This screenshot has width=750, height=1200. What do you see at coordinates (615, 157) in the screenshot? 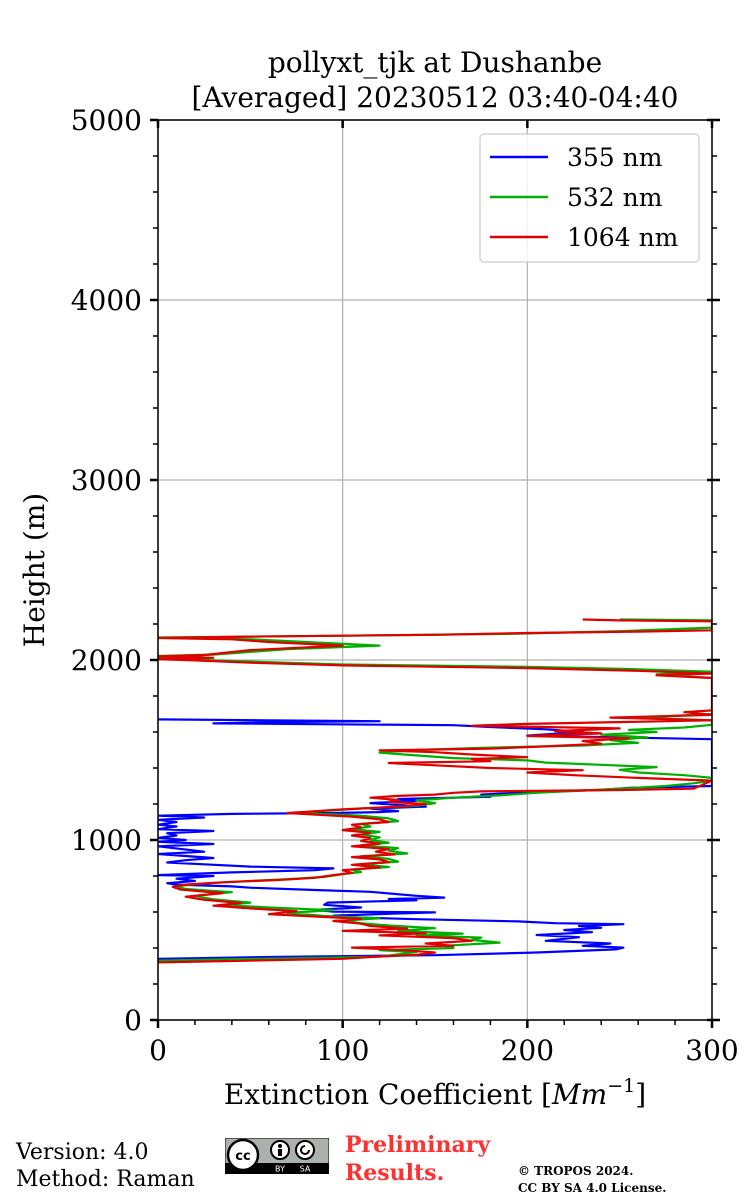
I see `legend-label: 355 nm` at bounding box center [615, 157].